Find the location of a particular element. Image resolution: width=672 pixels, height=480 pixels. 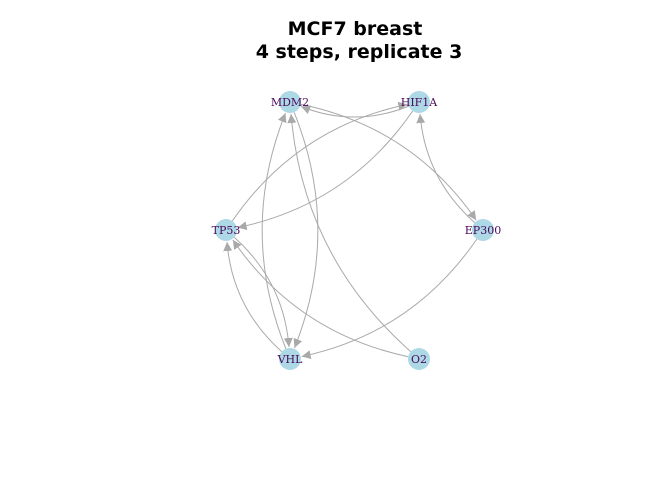

edge-vhl-to-tp53 is located at coordinates (253, 297).